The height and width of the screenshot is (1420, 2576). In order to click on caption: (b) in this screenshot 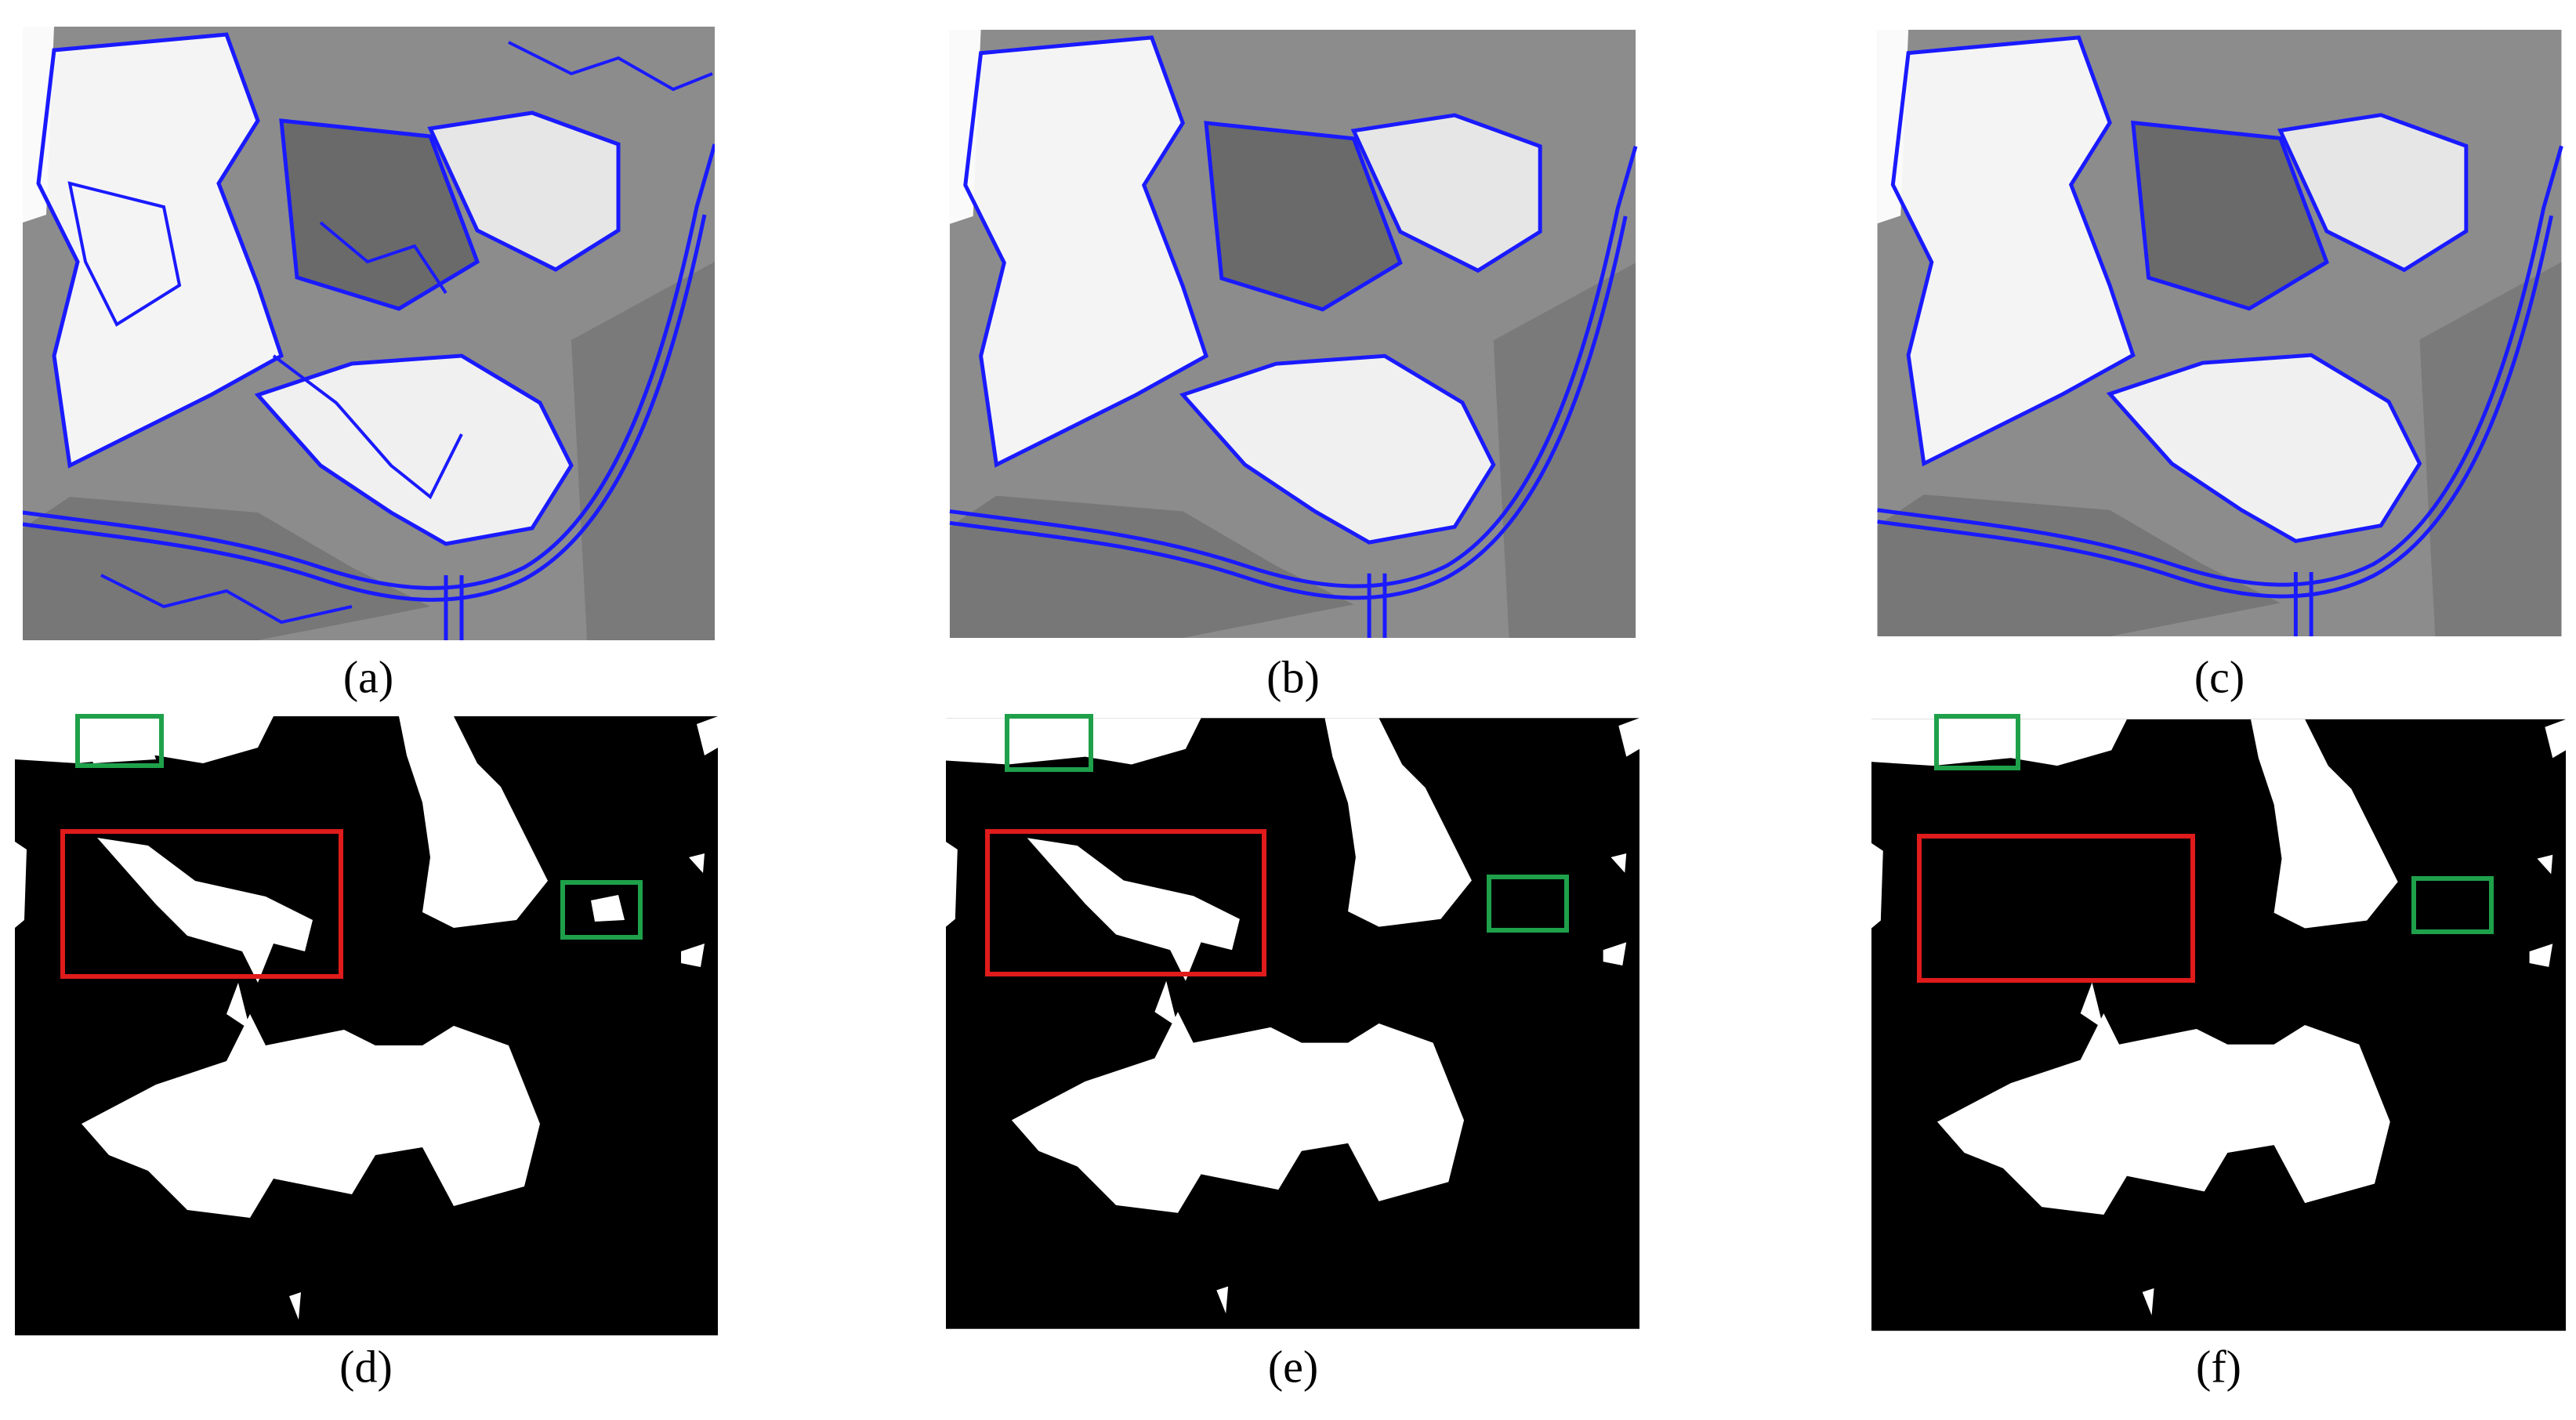, I will do `click(1293, 677)`.